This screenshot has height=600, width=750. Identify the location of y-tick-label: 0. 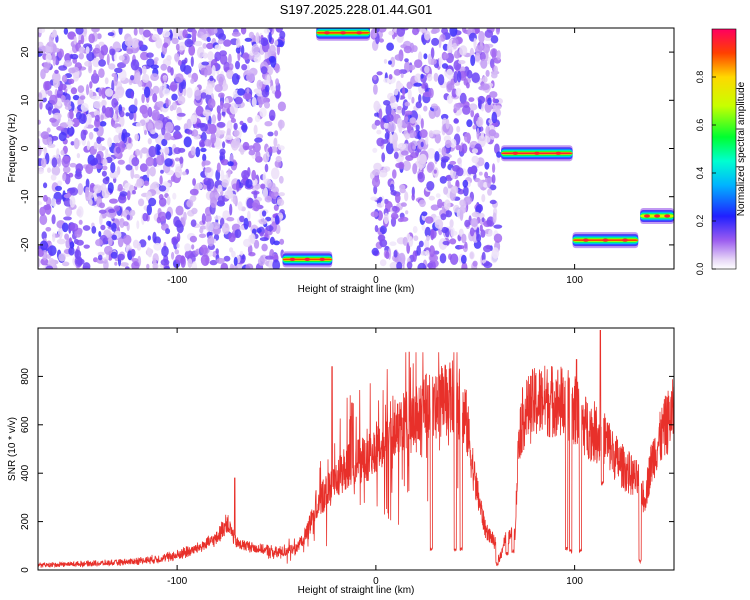
(25, 148).